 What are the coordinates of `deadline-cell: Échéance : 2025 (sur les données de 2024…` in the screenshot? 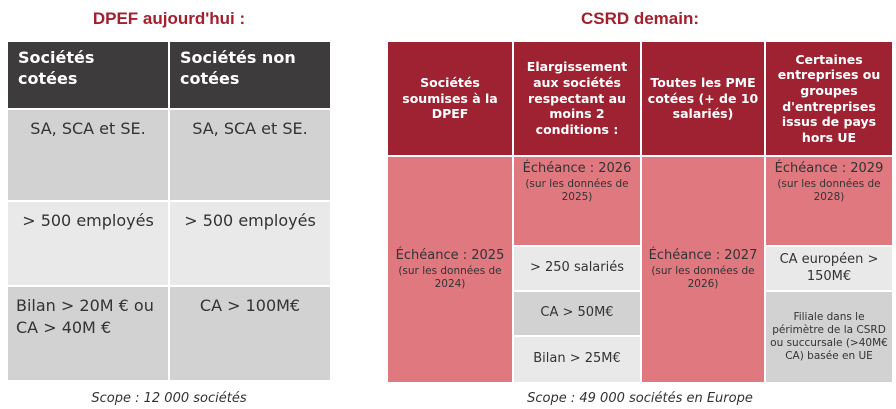 It's located at (450, 269).